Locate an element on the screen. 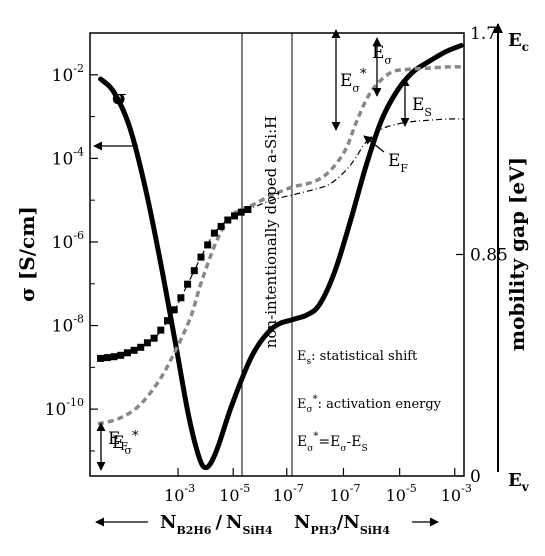  es-label: ES is located at coordinates (422, 107).